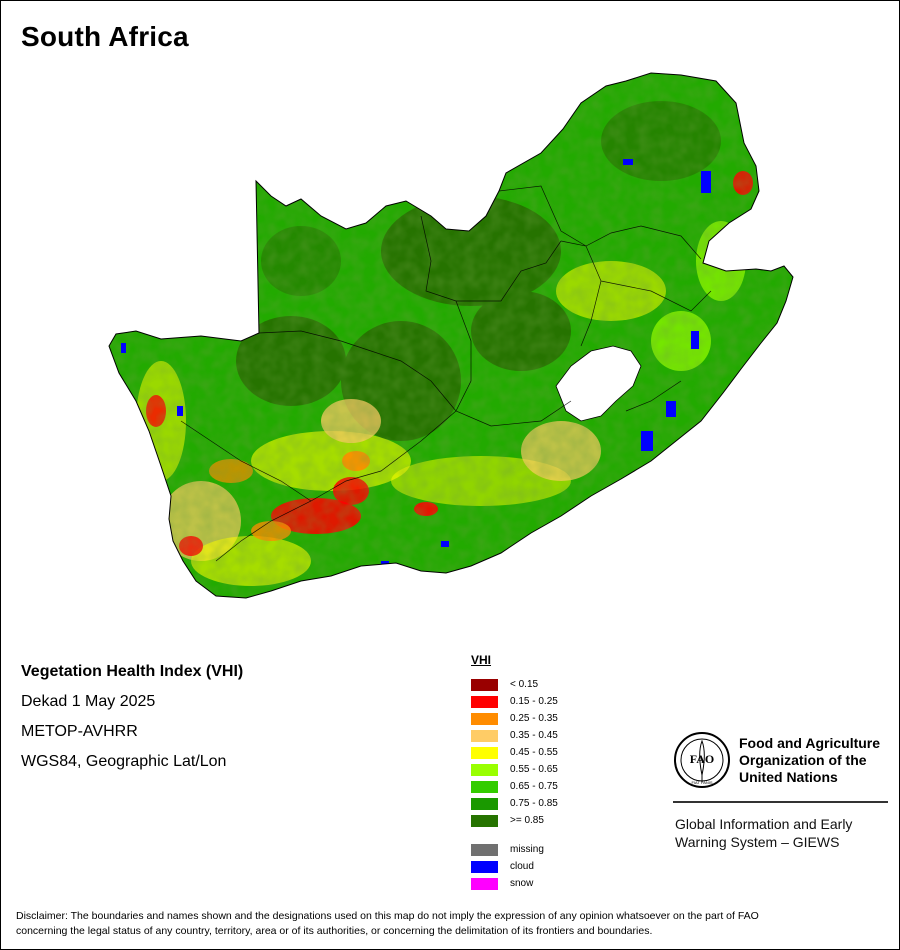  Describe the element at coordinates (527, 849) in the screenshot. I see `legend-label: missing` at that location.